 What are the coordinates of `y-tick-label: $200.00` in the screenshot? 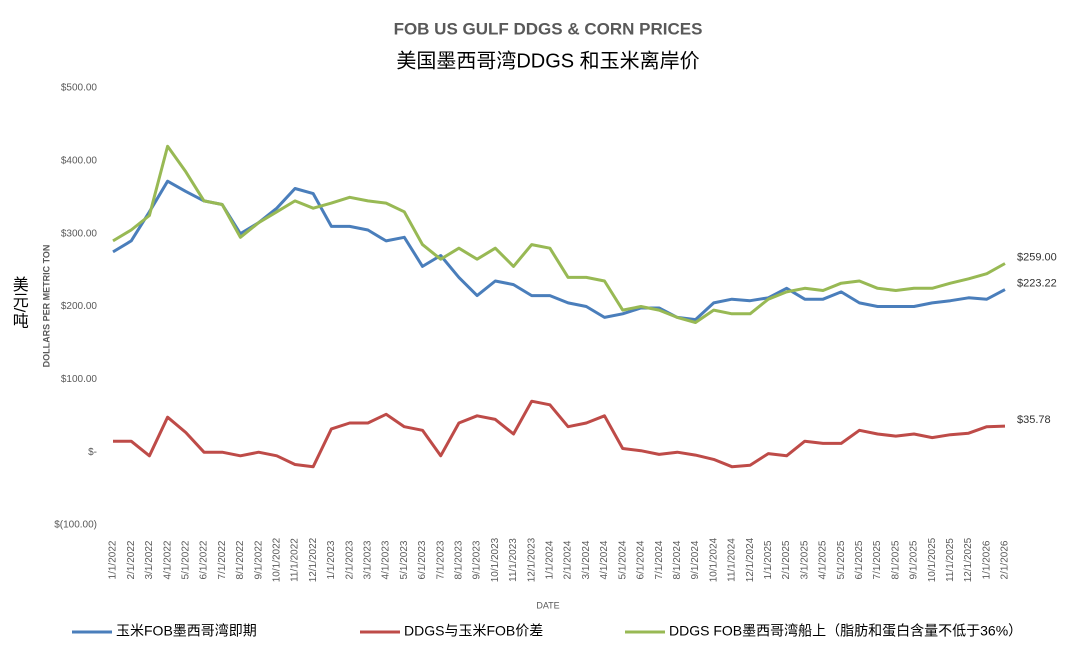 It's located at (79, 306).